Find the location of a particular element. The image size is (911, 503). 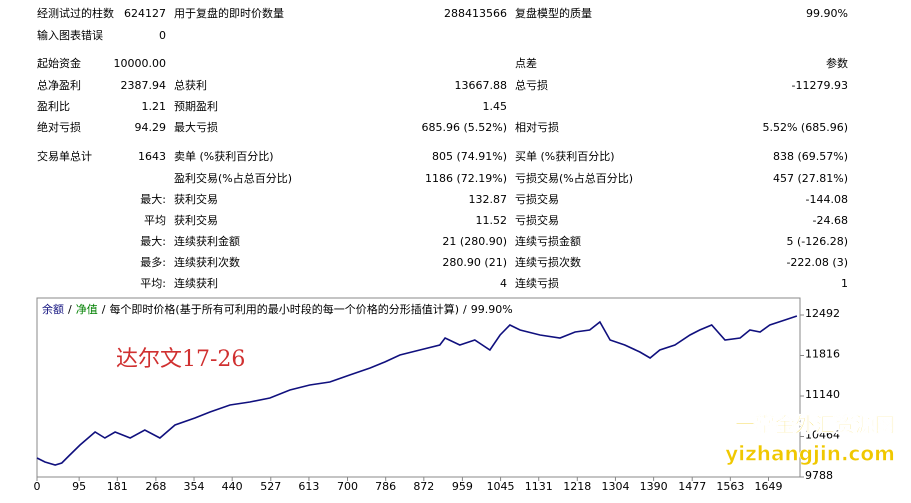

legend-equity: 净值 is located at coordinates (87, 309).